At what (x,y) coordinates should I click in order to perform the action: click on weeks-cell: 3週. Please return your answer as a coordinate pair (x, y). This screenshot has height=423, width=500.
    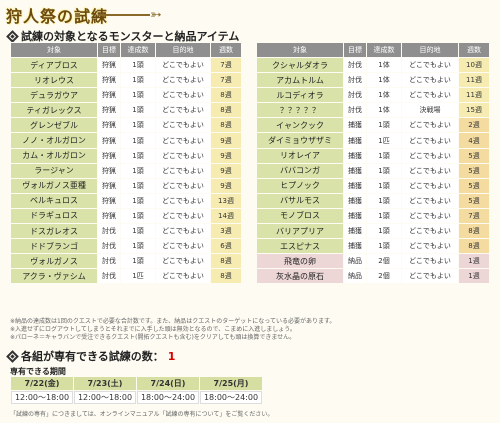
    Looking at the image, I should click on (226, 231).